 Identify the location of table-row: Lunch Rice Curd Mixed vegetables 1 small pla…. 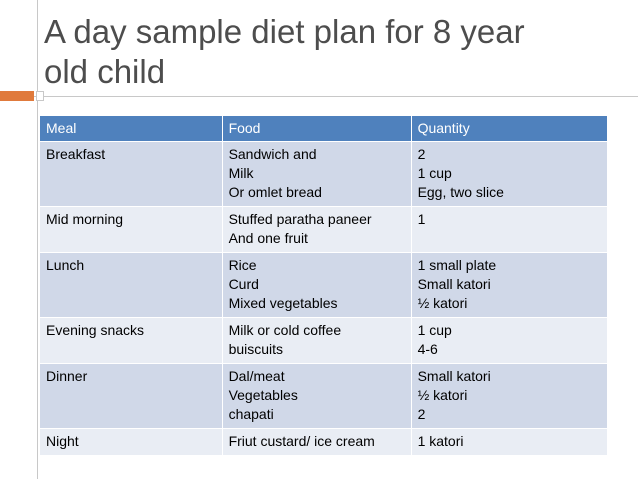
(324, 285).